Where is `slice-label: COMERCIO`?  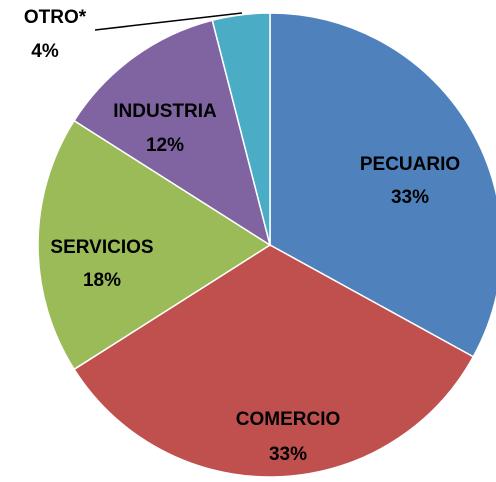 slice-label: COMERCIO is located at coordinates (288, 419).